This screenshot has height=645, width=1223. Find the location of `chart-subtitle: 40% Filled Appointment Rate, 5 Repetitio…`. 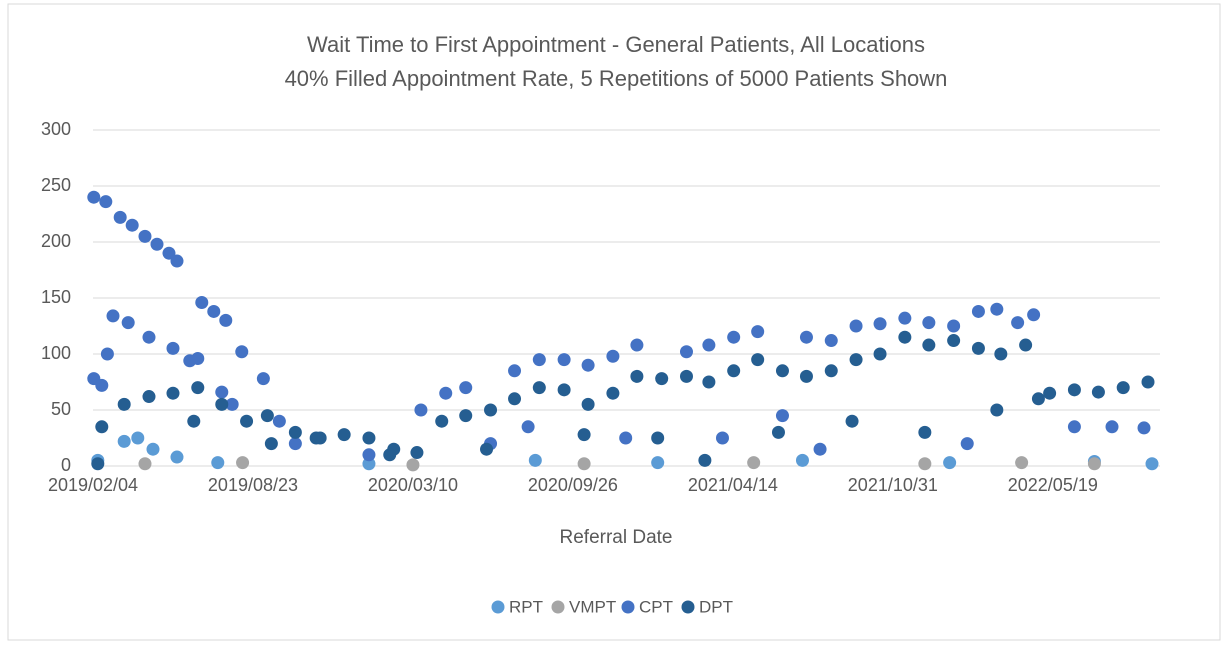

chart-subtitle: 40% Filled Appointment Rate, 5 Repetitio… is located at coordinates (616, 78).